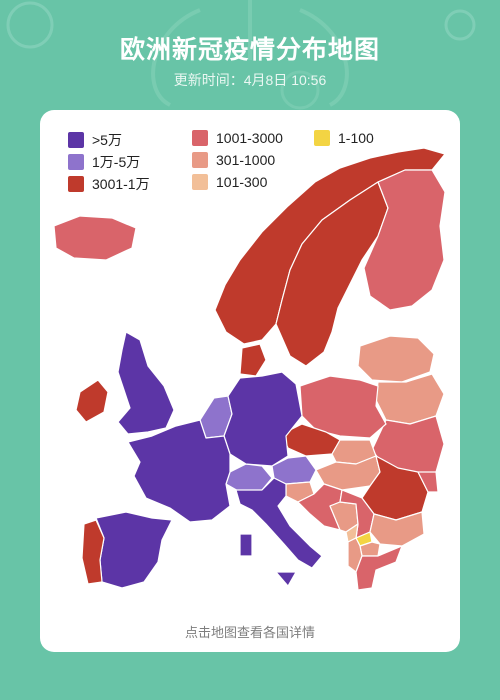 The width and height of the screenshot is (500, 700). I want to click on legend-label: 301-1000, so click(246, 160).